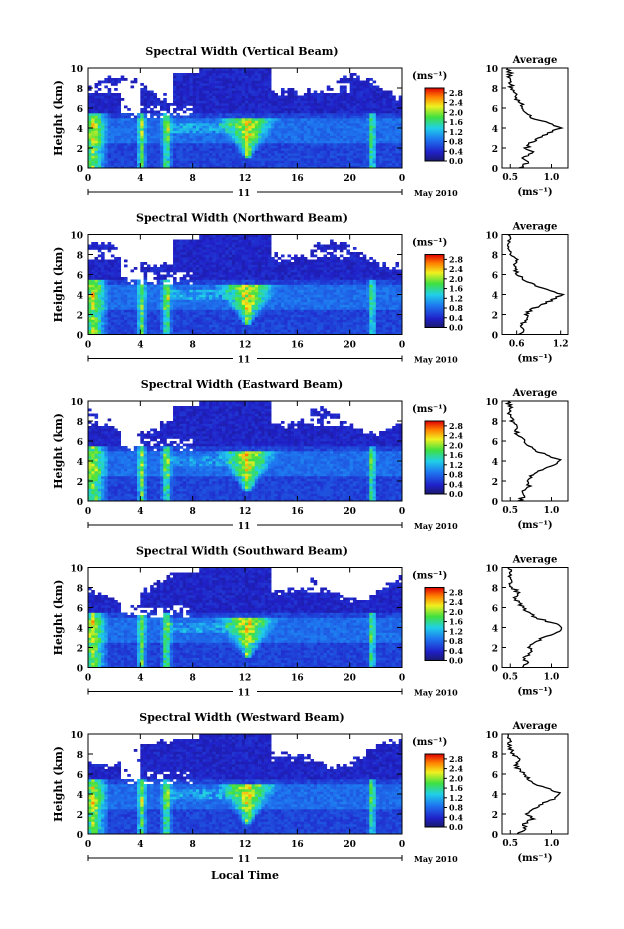  Describe the element at coordinates (80, 150) in the screenshot. I see `y-tick-label: 2` at that location.